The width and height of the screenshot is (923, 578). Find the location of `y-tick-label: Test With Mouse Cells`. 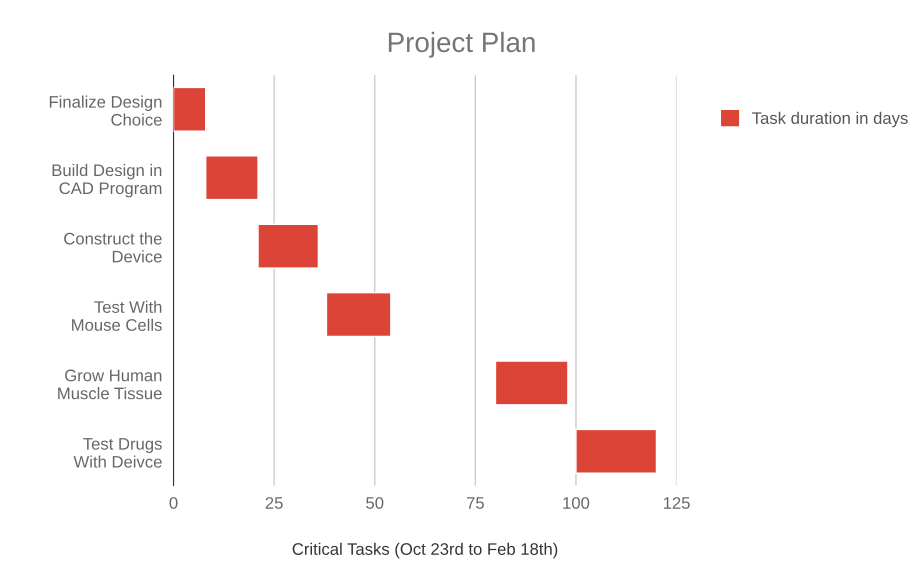

y-tick-label: Test With Mouse Cells is located at coordinates (117, 315).